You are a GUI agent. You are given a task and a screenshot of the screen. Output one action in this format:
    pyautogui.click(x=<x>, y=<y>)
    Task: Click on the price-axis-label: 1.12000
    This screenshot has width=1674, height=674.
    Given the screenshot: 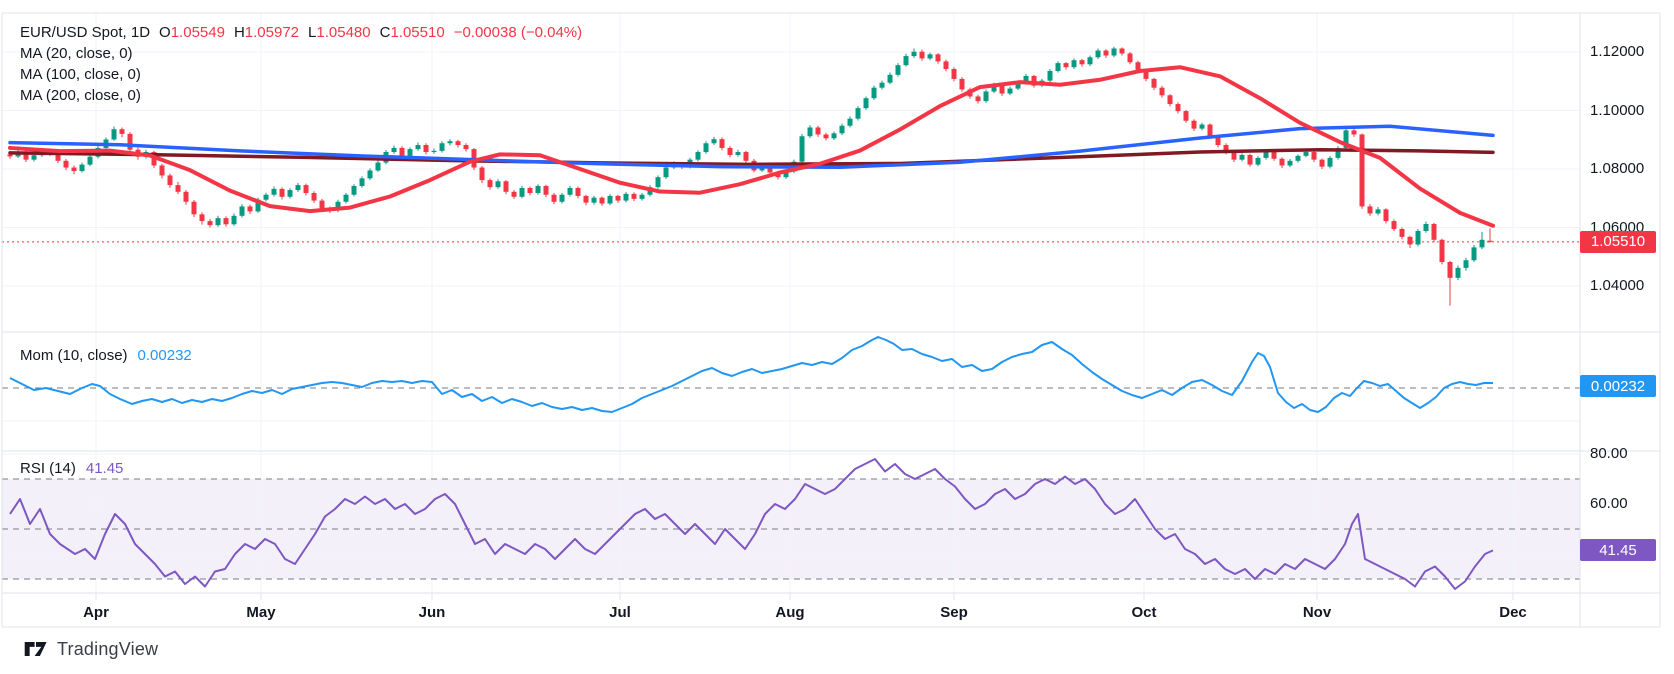 What is the action you would take?
    pyautogui.click(x=1617, y=51)
    